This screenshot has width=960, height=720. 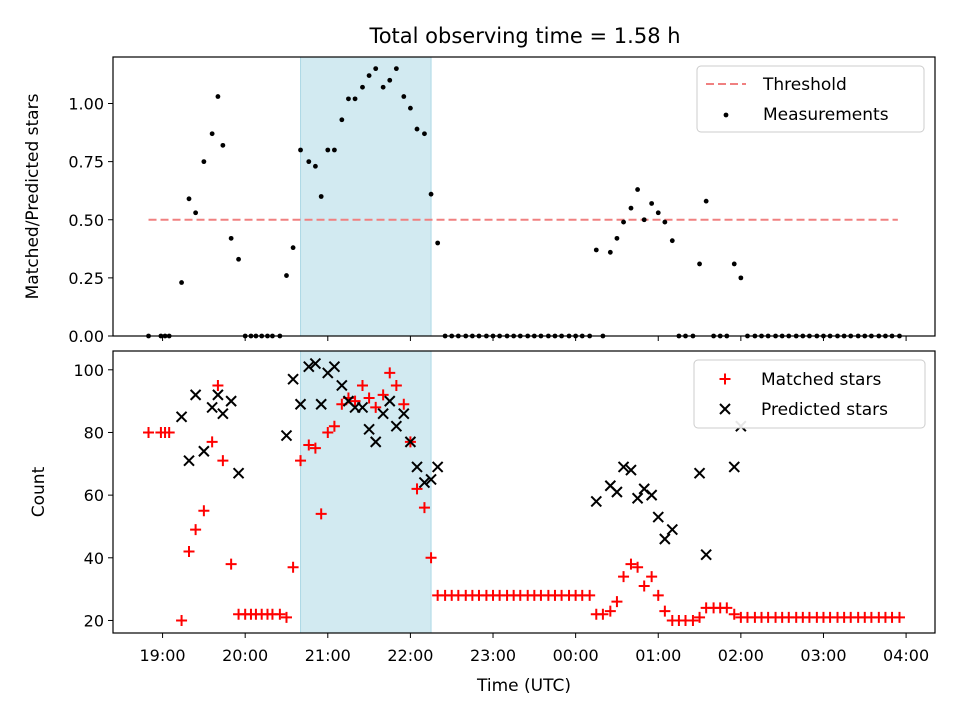 I want to click on legend-threshold-label: Threshold, so click(x=804, y=85).